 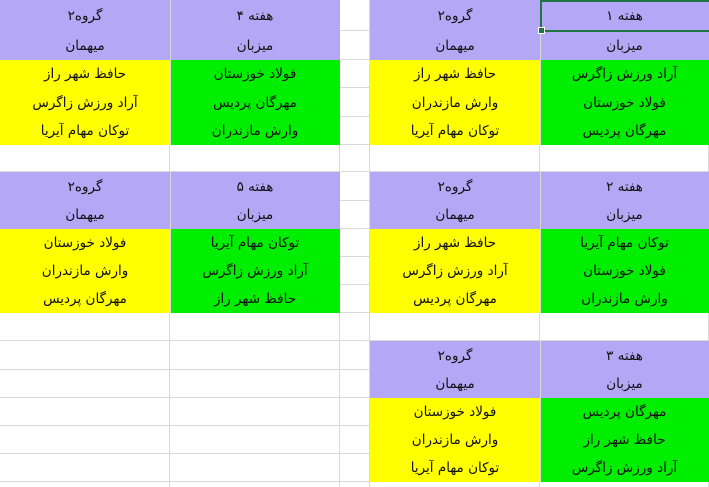 What do you see at coordinates (255, 186) in the screenshot?
I see `week-title: هفته ۵` at bounding box center [255, 186].